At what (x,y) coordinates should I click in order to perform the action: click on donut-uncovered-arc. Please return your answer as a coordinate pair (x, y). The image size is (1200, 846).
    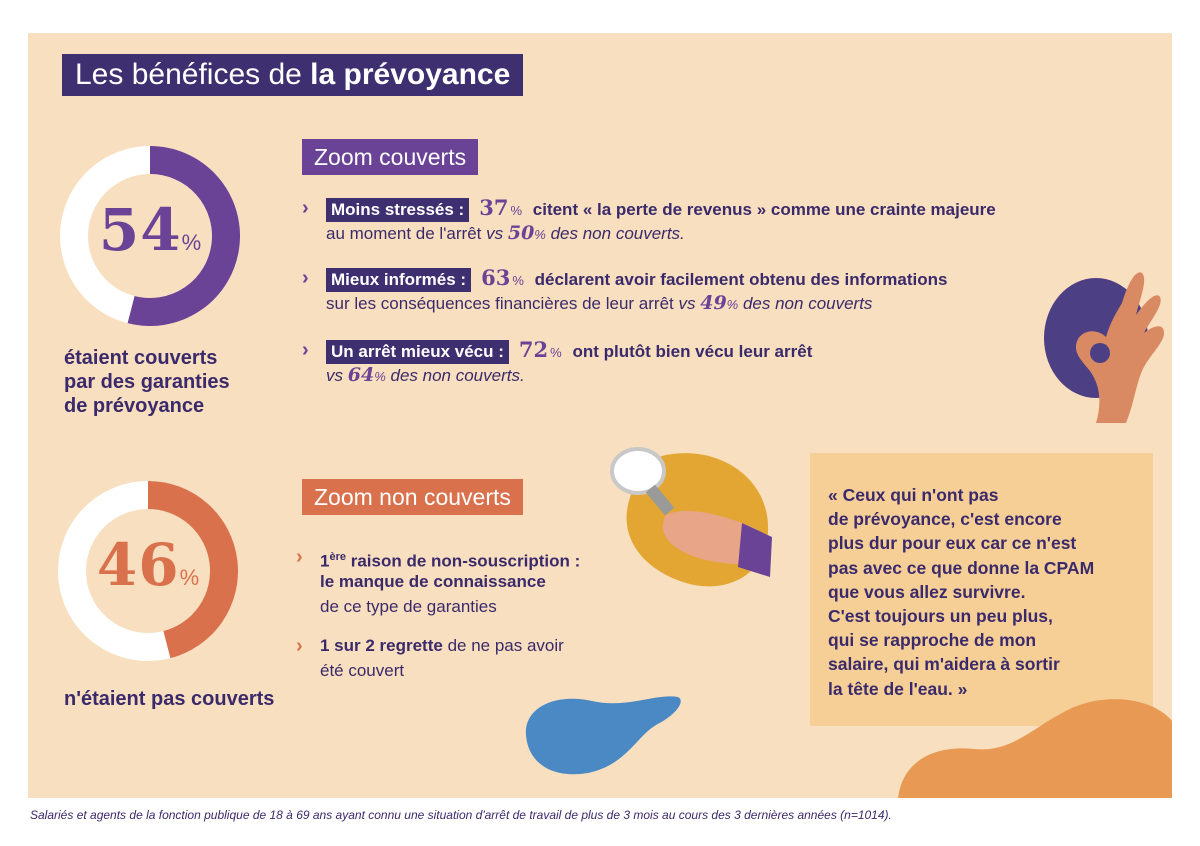
    Looking at the image, I should click on (192, 570).